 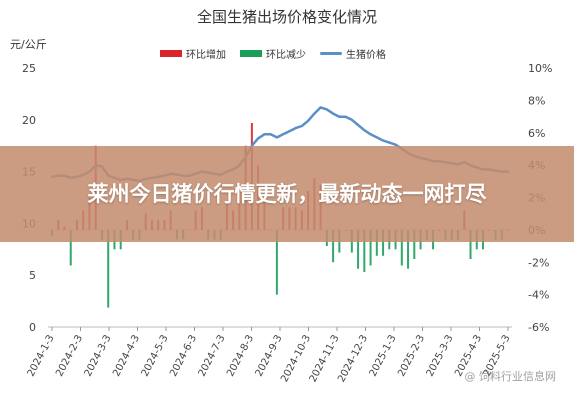 What do you see at coordinates (536, 133) in the screenshot?
I see `y-right-tick-label: 6%` at bounding box center [536, 133].